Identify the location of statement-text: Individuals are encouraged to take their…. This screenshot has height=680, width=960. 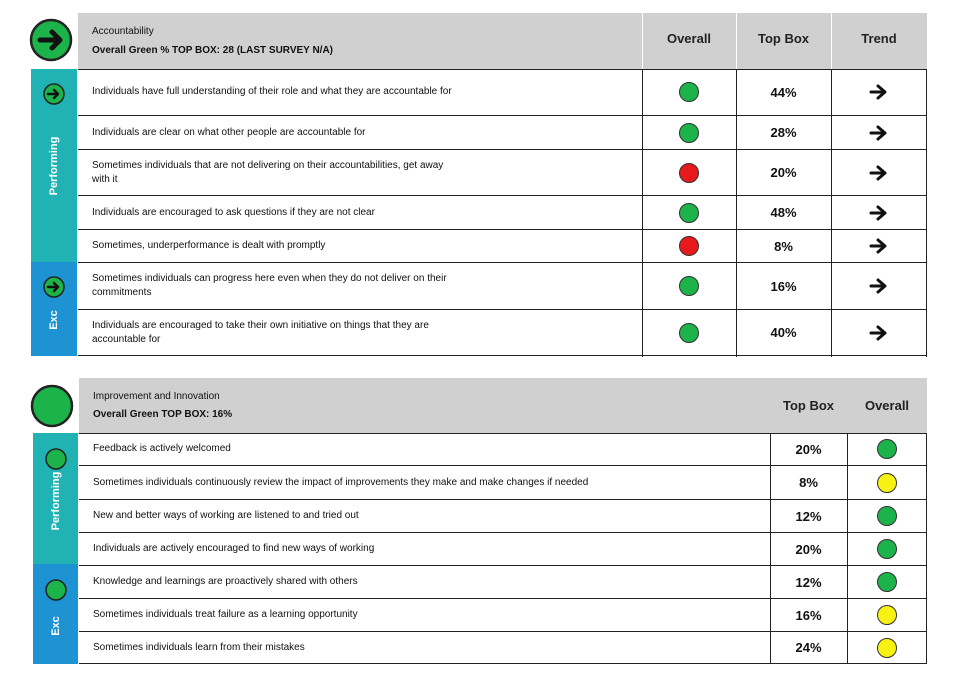
(260, 332).